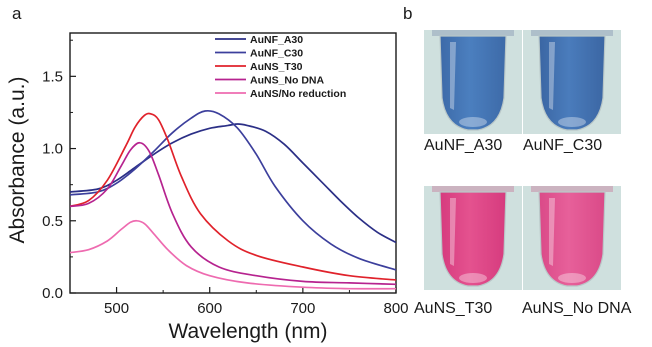 This screenshot has height=347, width=652. What do you see at coordinates (17, 160) in the screenshot?
I see `y-axis-title: Absorbance (a.u.)` at bounding box center [17, 160].